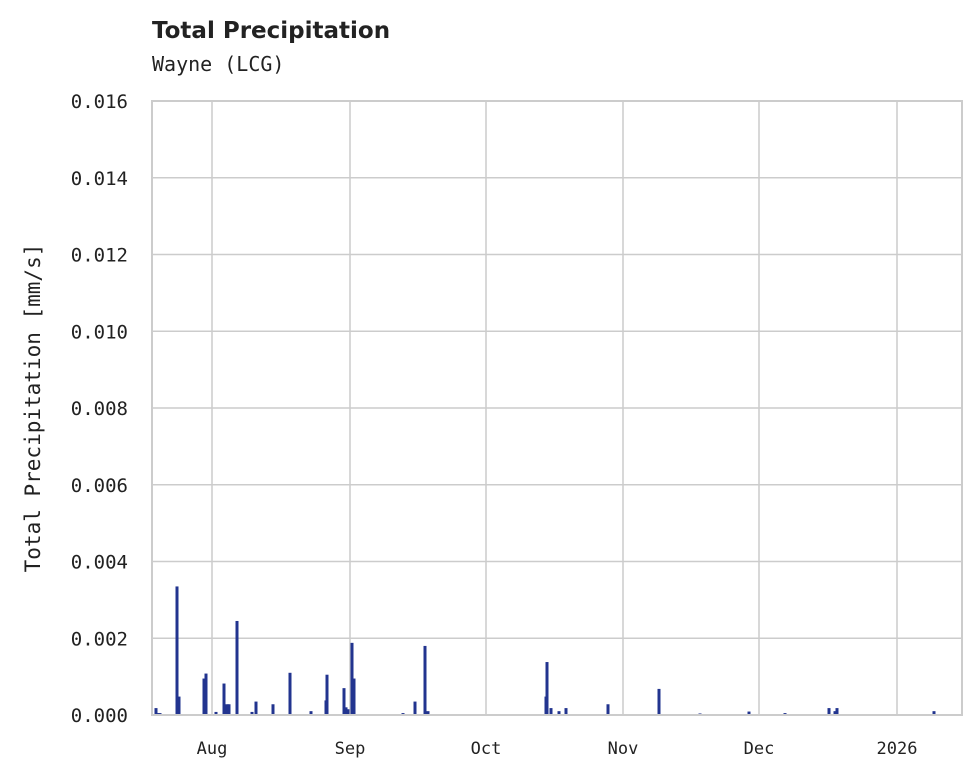 The width and height of the screenshot is (980, 780). What do you see at coordinates (99, 716) in the screenshot?
I see `y-tick-label: 0.000` at bounding box center [99, 716].